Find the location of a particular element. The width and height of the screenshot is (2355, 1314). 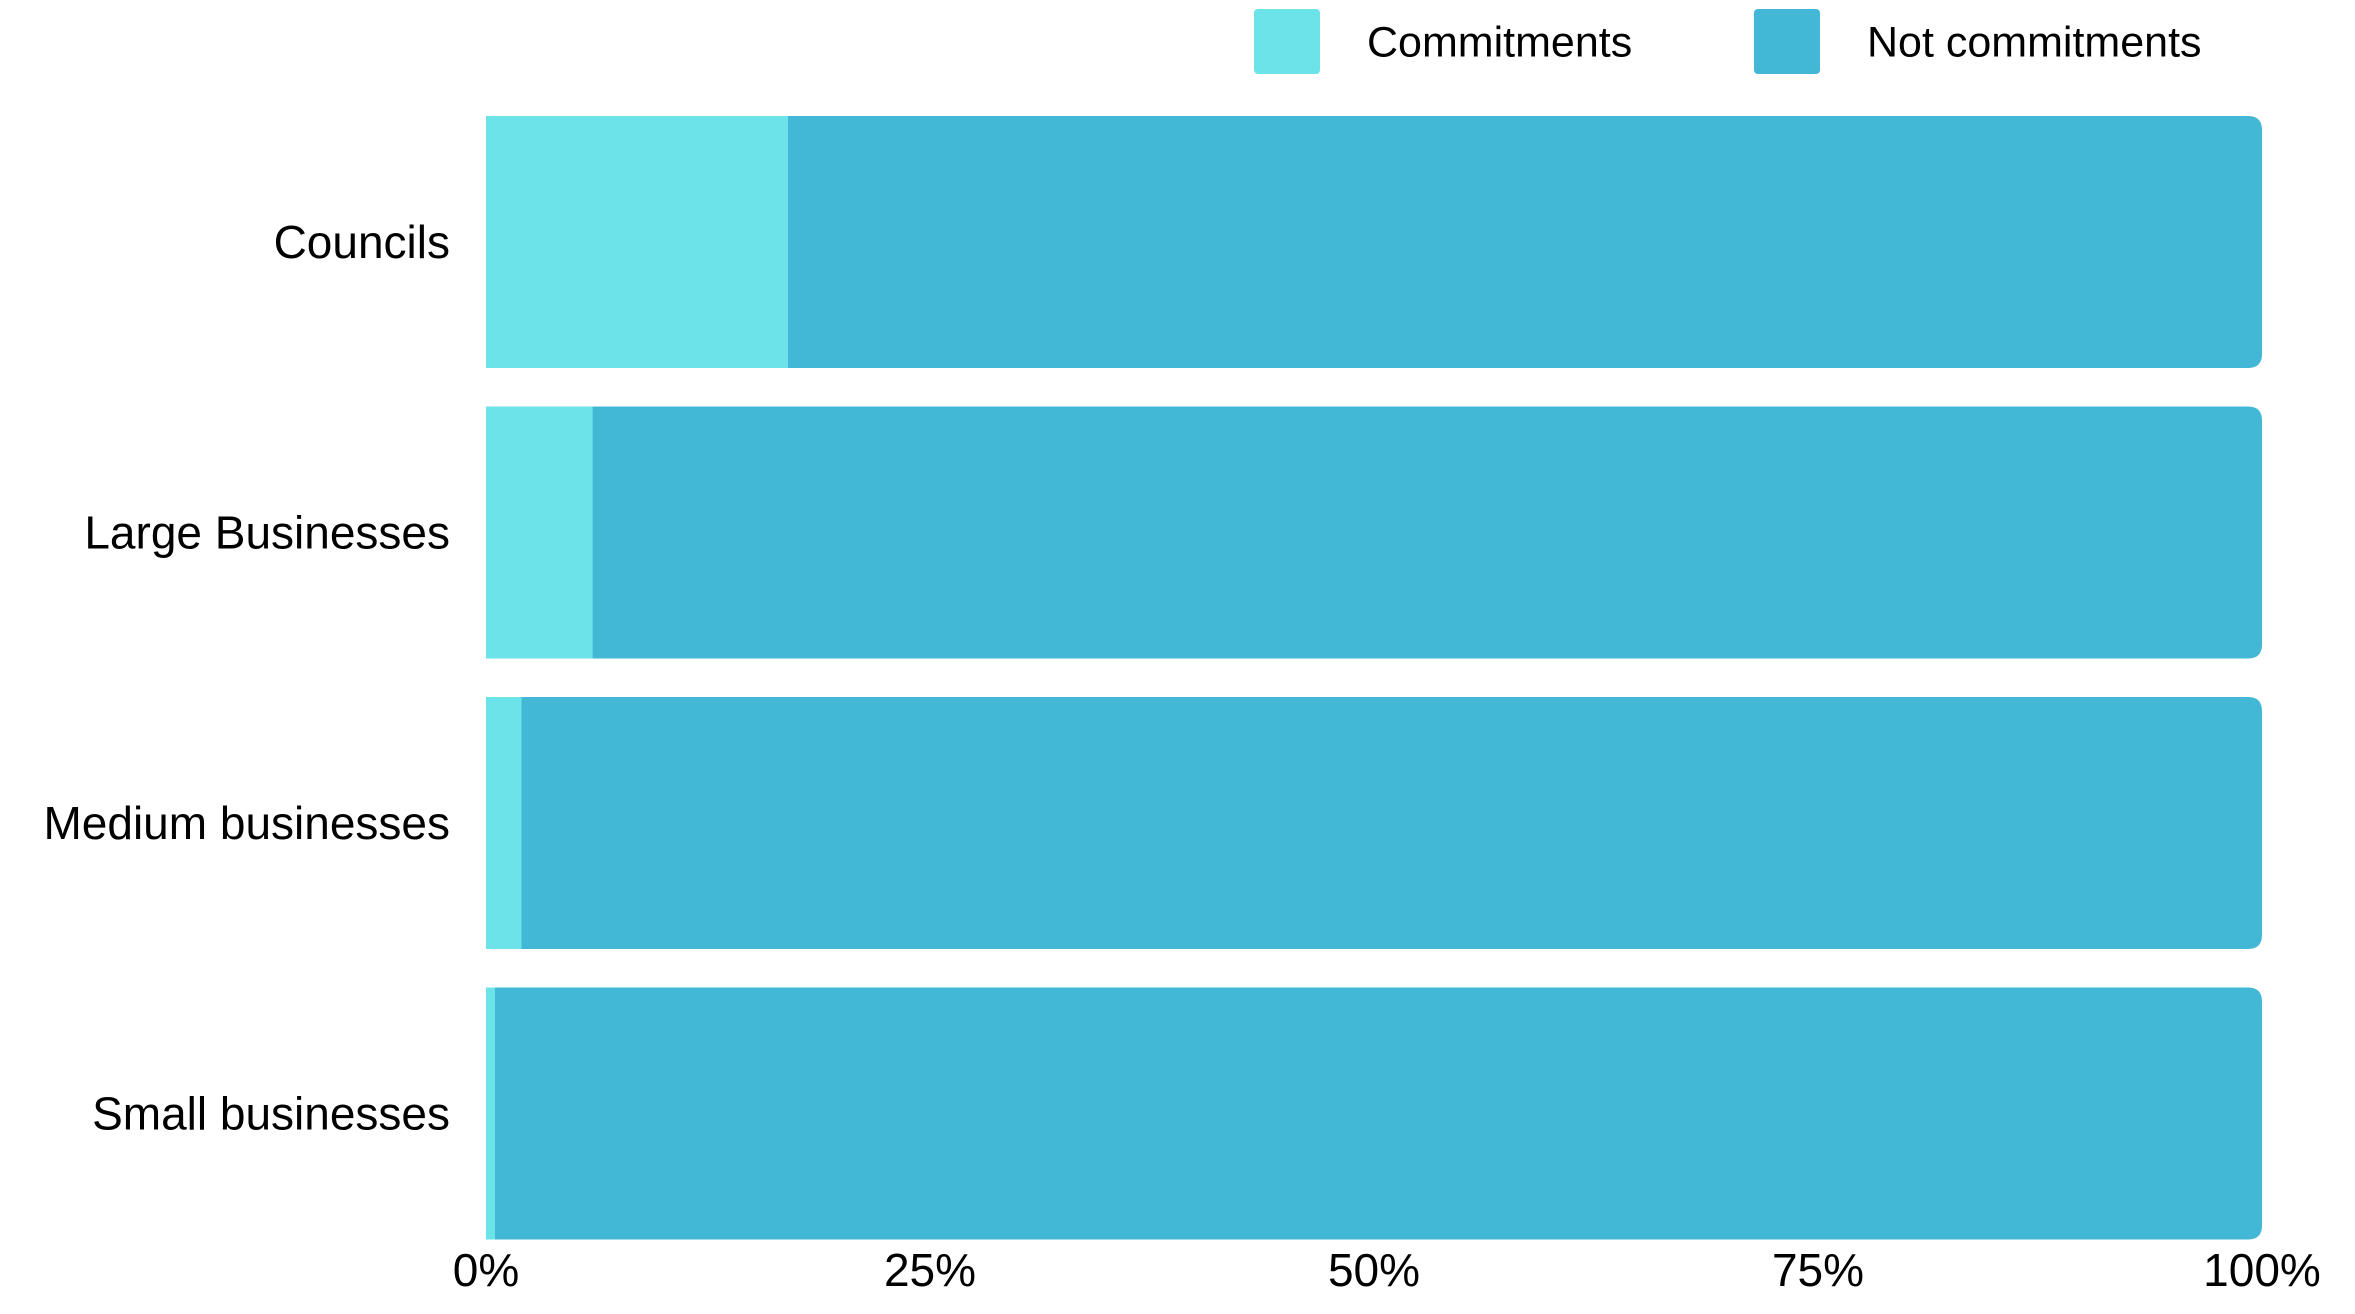

bar-row-small-businesses is located at coordinates (1374, 1113).